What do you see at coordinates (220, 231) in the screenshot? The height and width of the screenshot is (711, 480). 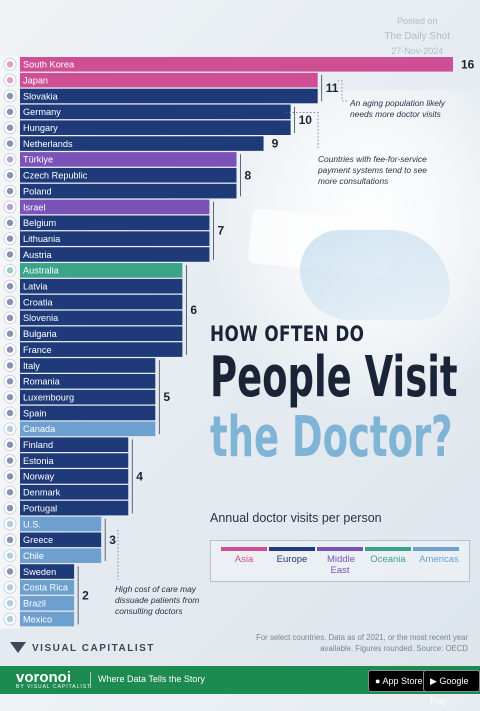 I see `value-label-7: 7` at bounding box center [220, 231].